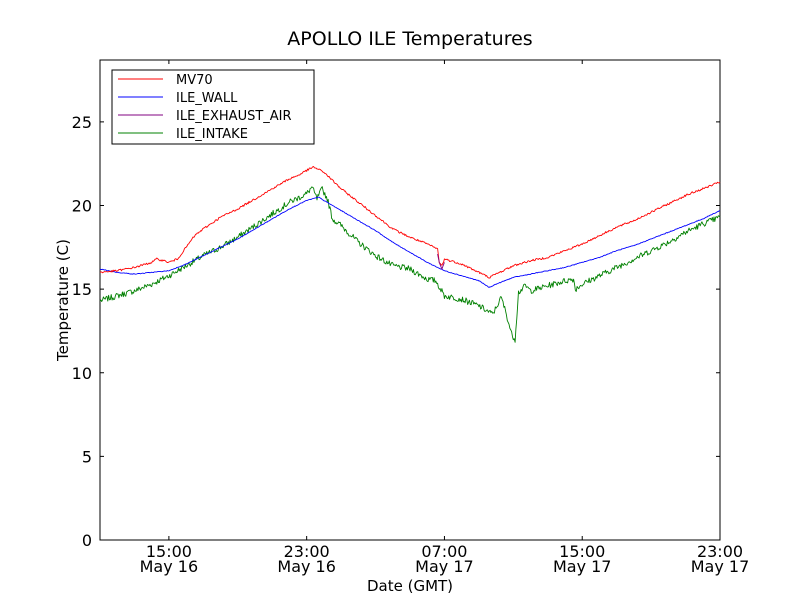 The image size is (800, 600). I want to click on y-tick-label: 5, so click(87, 456).